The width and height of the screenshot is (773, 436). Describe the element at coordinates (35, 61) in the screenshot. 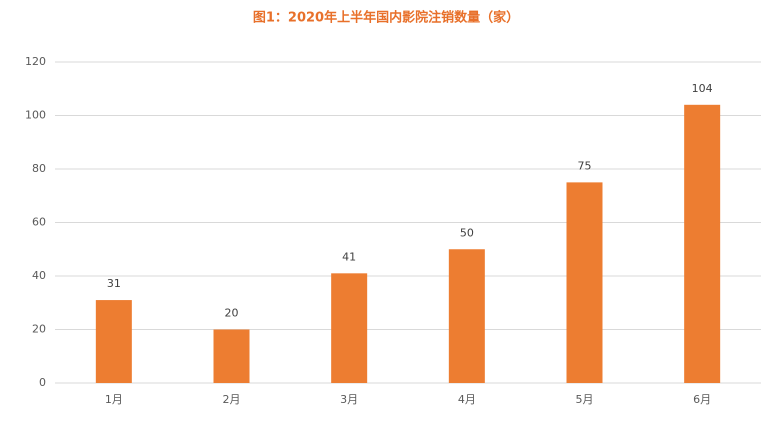

I see `y-tick-label: 120` at that location.